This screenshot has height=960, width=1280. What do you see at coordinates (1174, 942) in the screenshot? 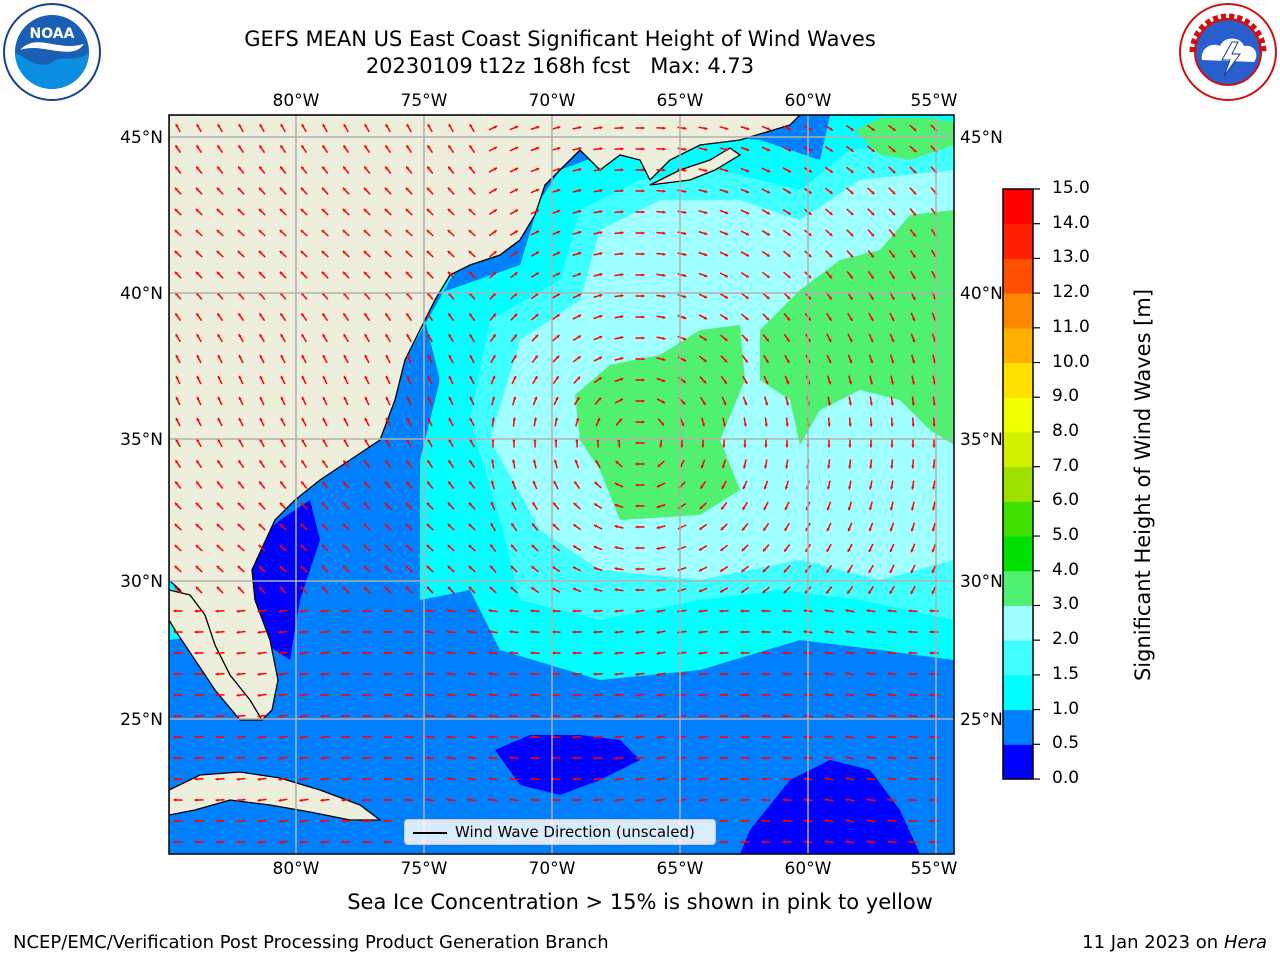
I see `footer-date: 11 Jan 2023 on Hera` at bounding box center [1174, 942].